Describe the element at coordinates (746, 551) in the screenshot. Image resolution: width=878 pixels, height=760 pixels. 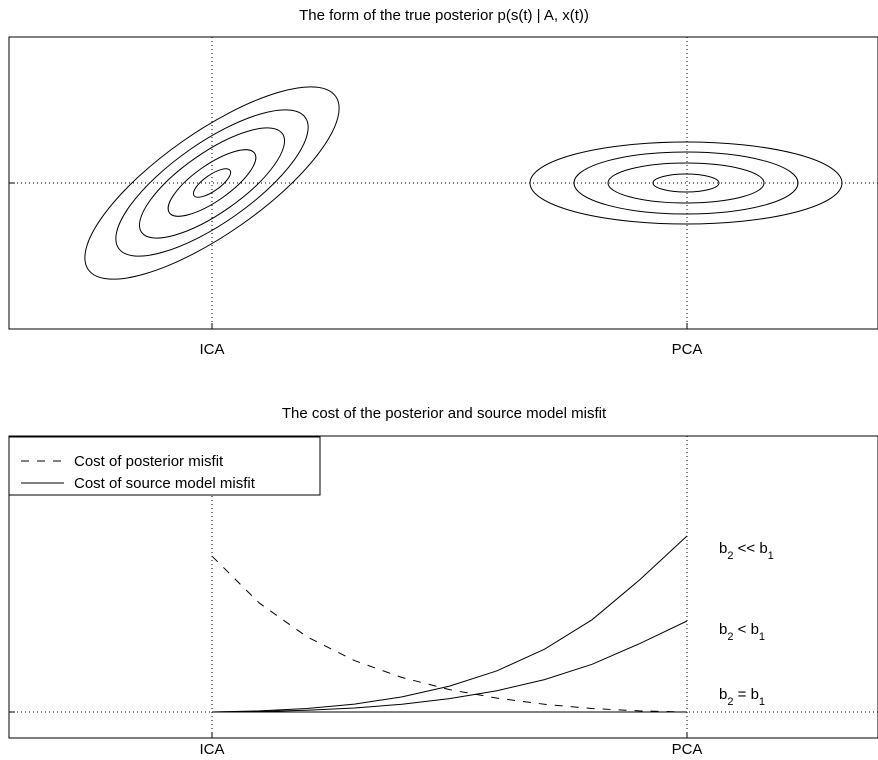
I see `annotation-b2-much-less-b1: b2 << b1` at that location.